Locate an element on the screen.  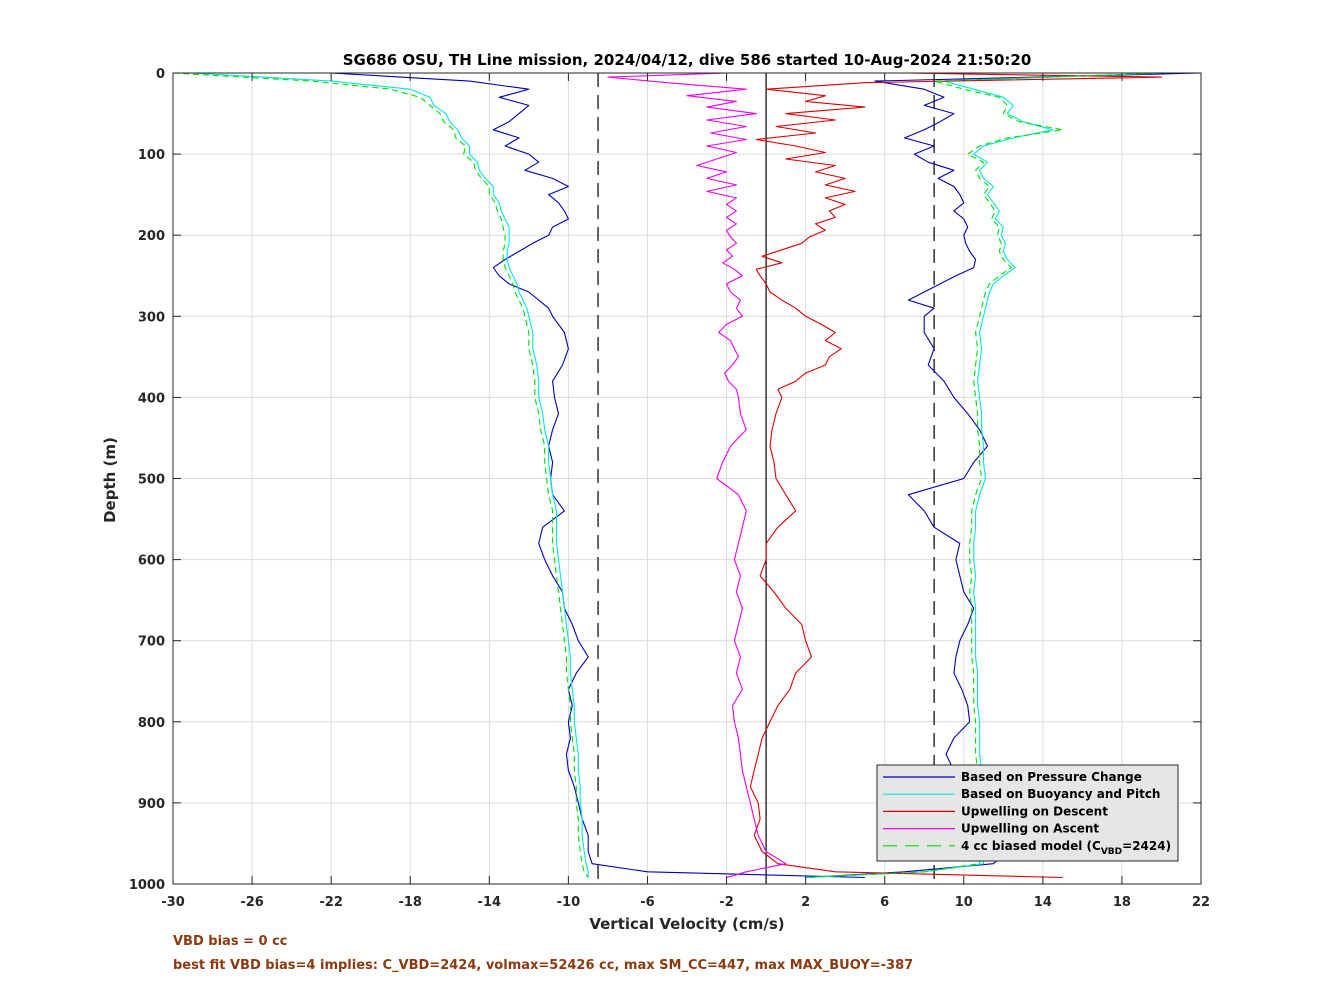
y-tick-label: 700 is located at coordinates (151, 642).